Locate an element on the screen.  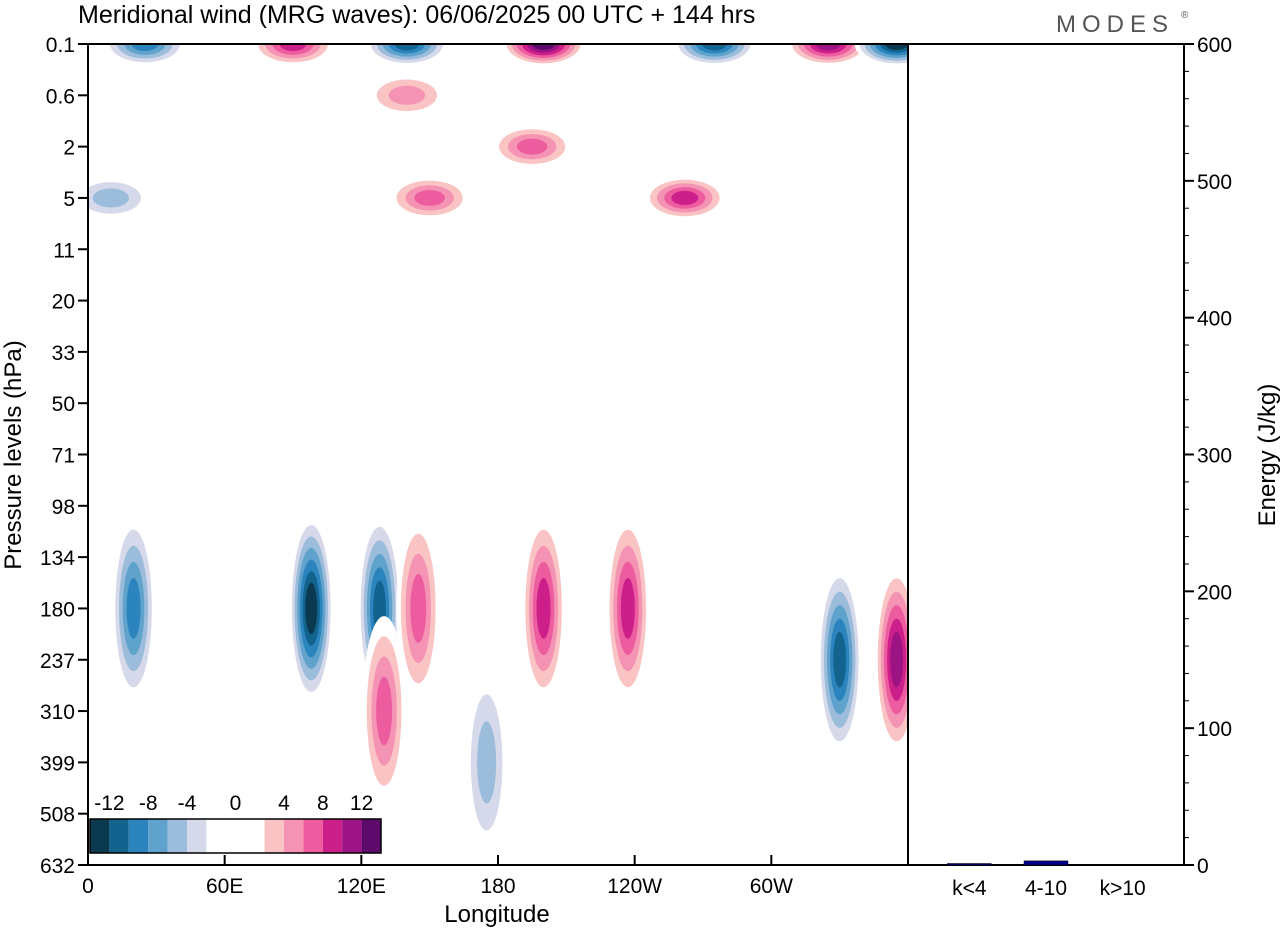
colorbar-label: 0 is located at coordinates (236, 803).